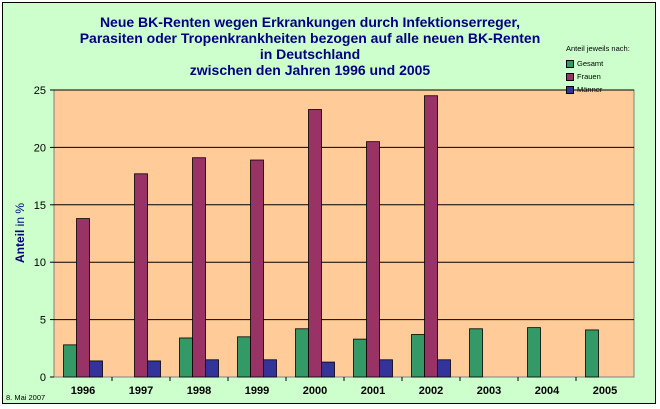  What do you see at coordinates (244, 357) in the screenshot?
I see `bar-gesamt-1999` at bounding box center [244, 357].